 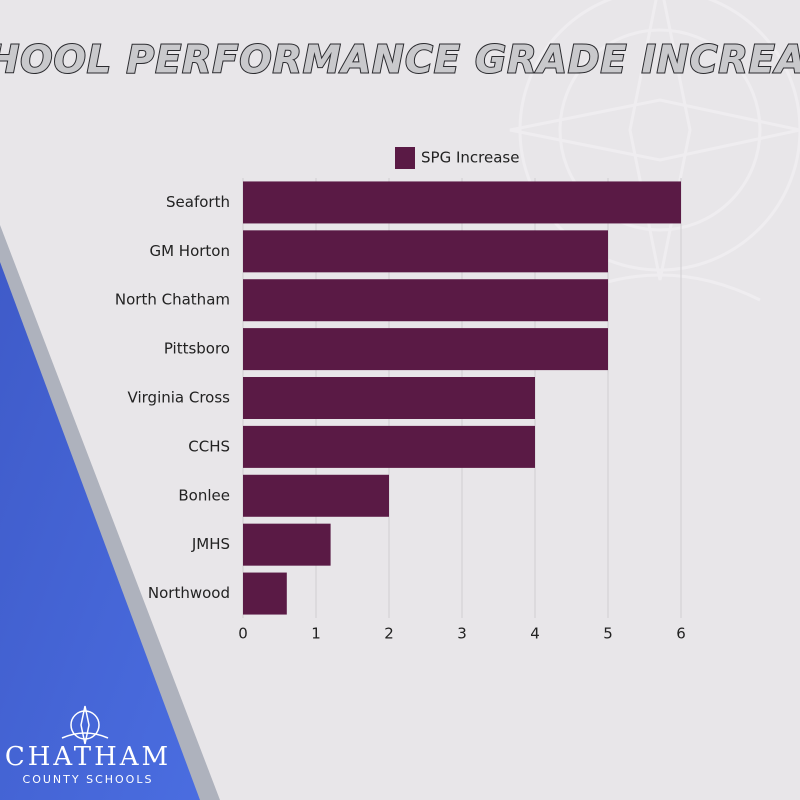 I want to click on compass-watermark, so click(x=654, y=151).